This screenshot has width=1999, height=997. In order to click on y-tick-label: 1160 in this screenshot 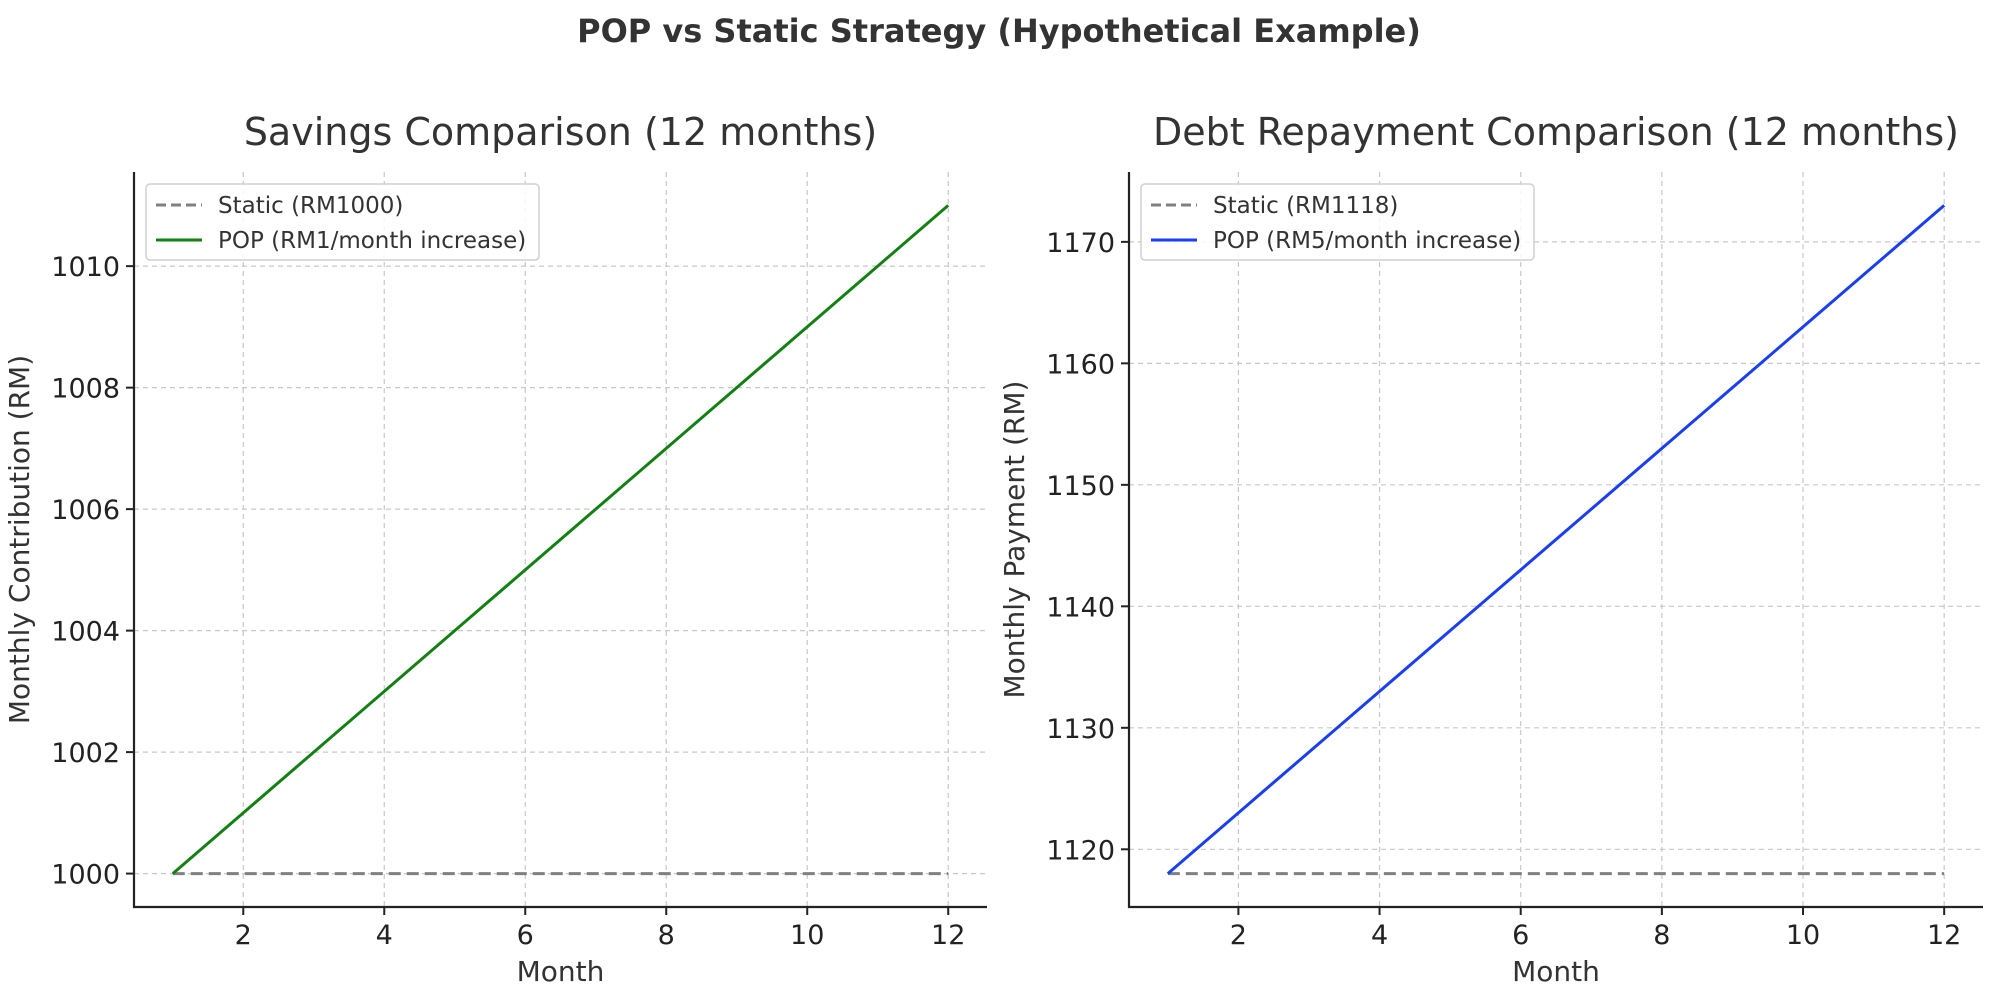, I will do `click(1080, 364)`.